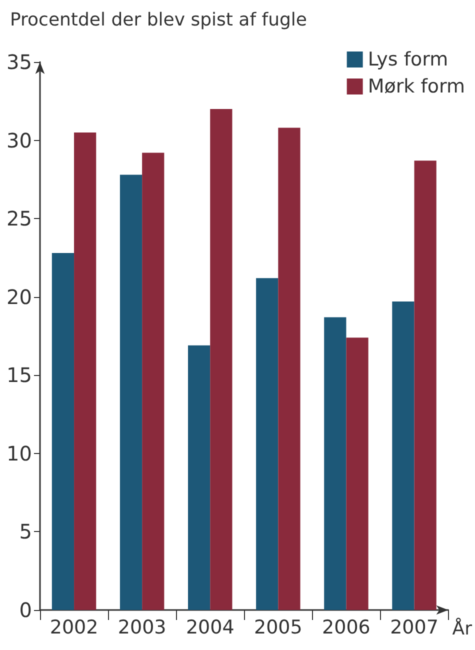  Describe the element at coordinates (462, 629) in the screenshot. I see `x-axis-title: År` at that location.